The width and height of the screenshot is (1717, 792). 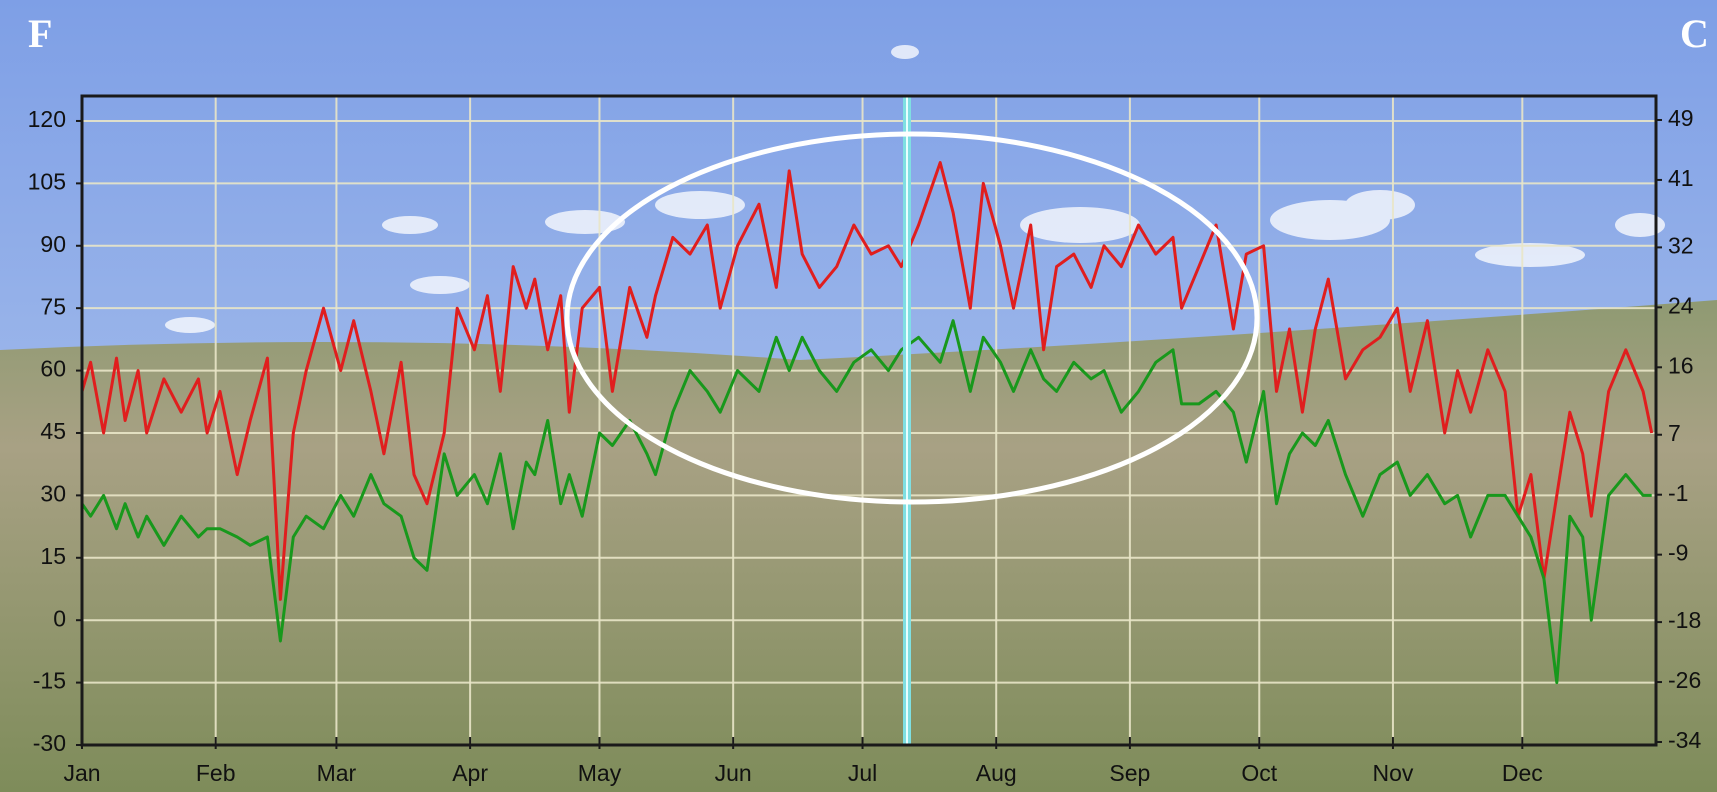 I want to click on y2-tick-label: -34, so click(x=1684, y=740).